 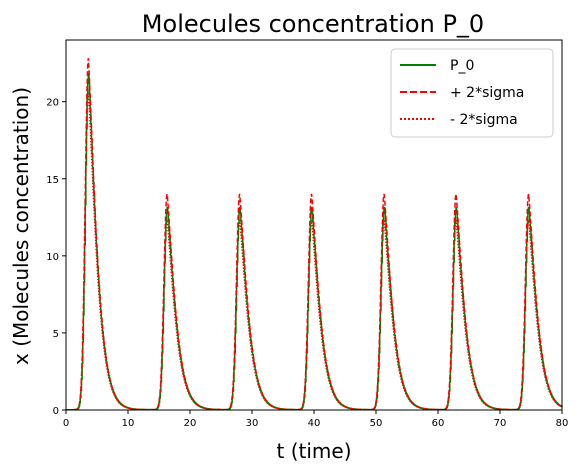 I want to click on x-tick-label: 0, so click(x=66, y=423).